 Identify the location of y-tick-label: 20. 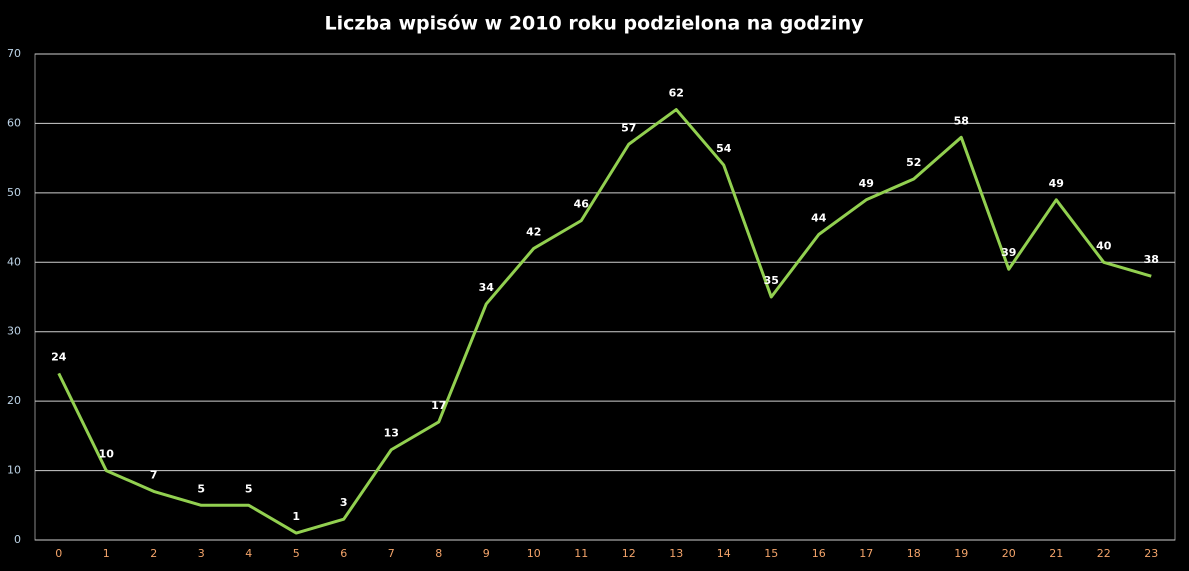
(14, 400).